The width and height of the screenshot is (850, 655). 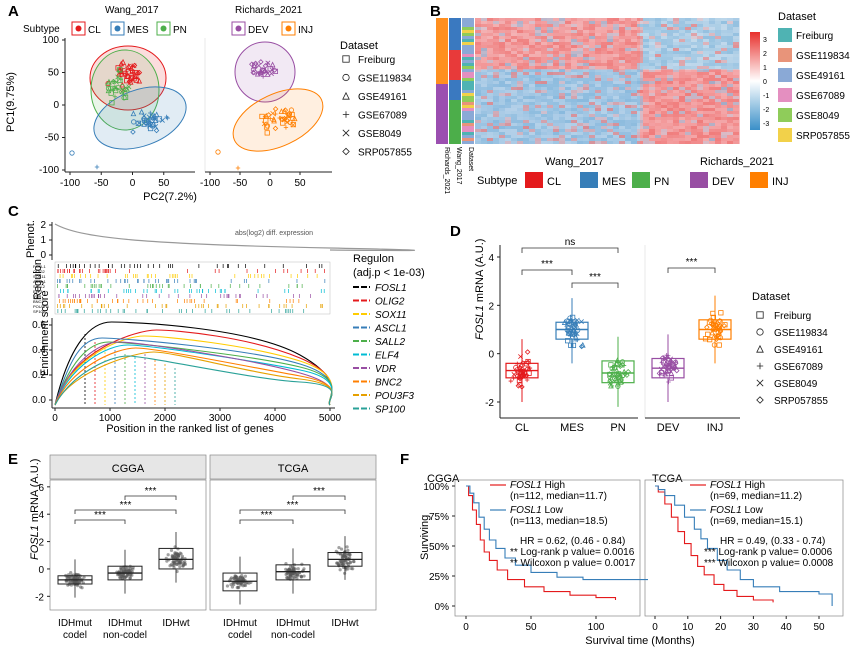 I want to click on b-scale-tick: 2, so click(x=765, y=54).